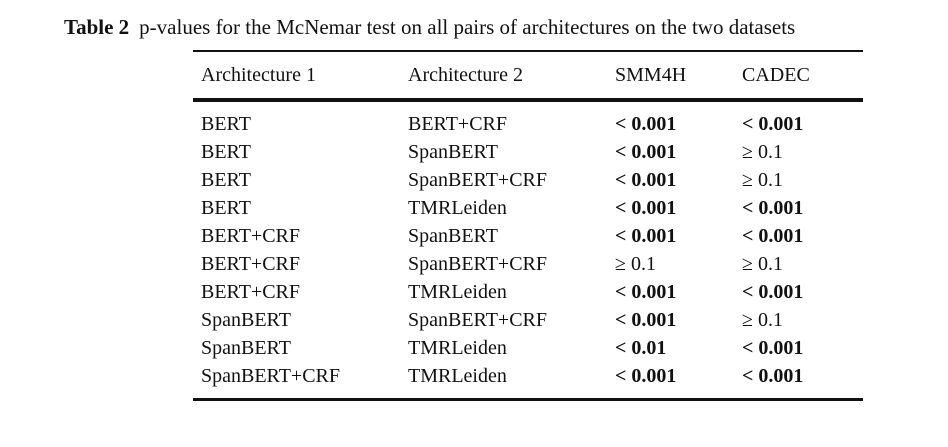 This screenshot has height=447, width=948. Describe the element at coordinates (635, 264) in the screenshot. I see `cell-smm4h-pvalue: ≥ 0.1` at that location.